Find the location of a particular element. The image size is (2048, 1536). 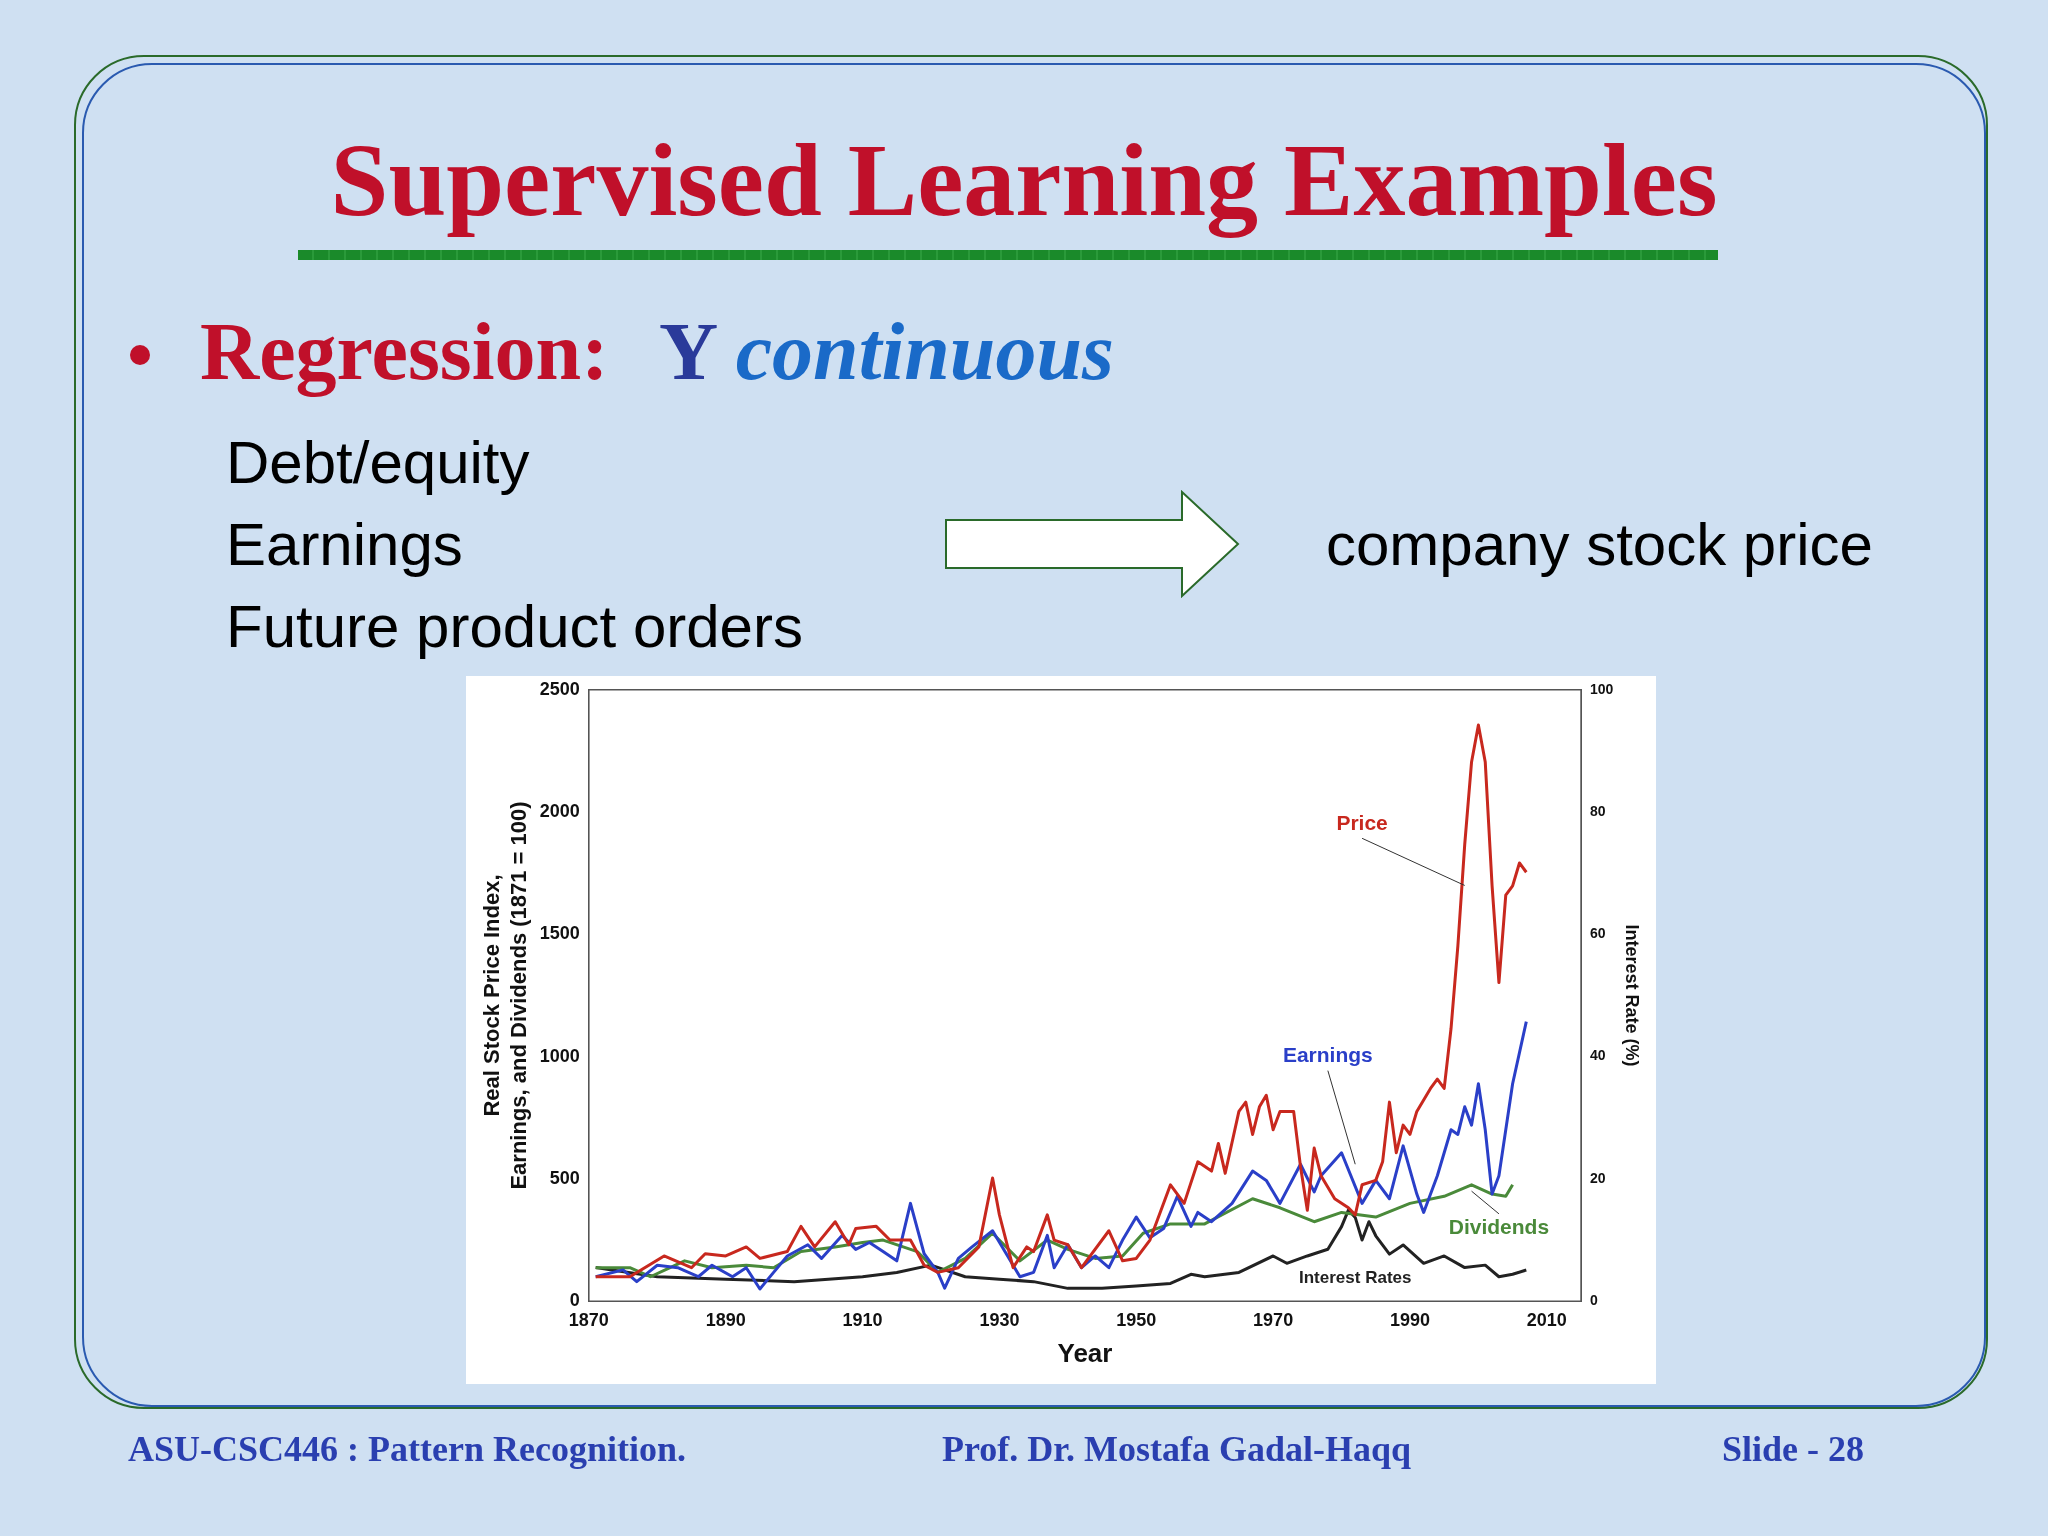

y2-axis-title: Interest Rate (%) is located at coordinates (1632, 995).